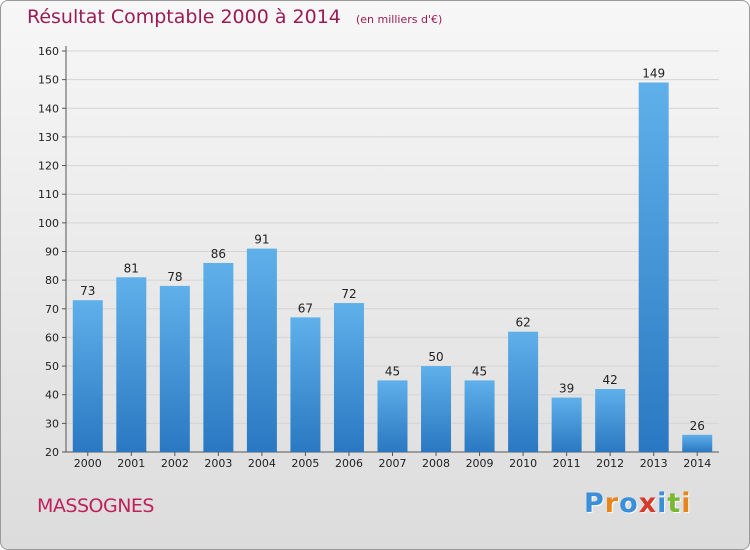  Describe the element at coordinates (95, 506) in the screenshot. I see `commune-name: MASSOGNES` at that location.